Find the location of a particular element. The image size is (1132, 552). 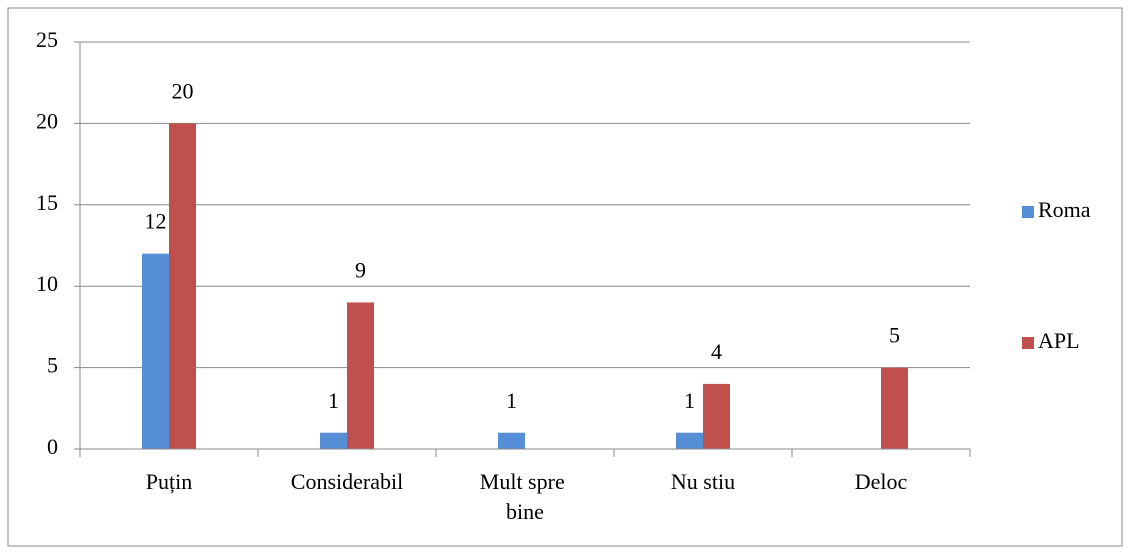

y-tick-label: 10 is located at coordinates (47, 283).